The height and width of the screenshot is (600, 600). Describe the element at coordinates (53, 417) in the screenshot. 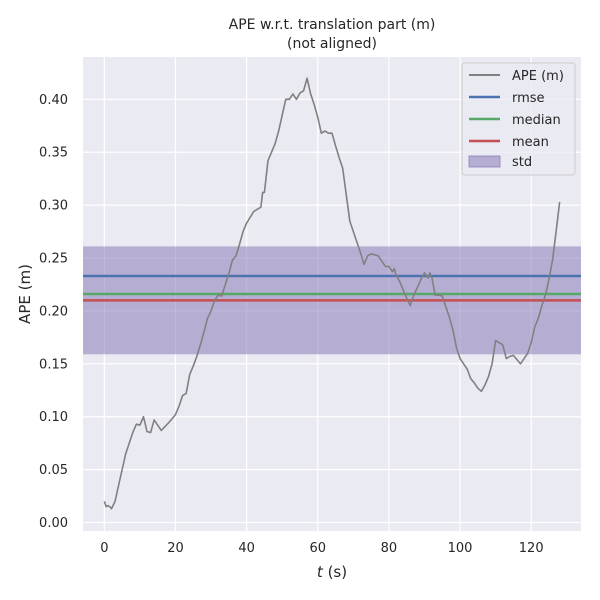

I see `y-tick-label: 0.10` at that location.